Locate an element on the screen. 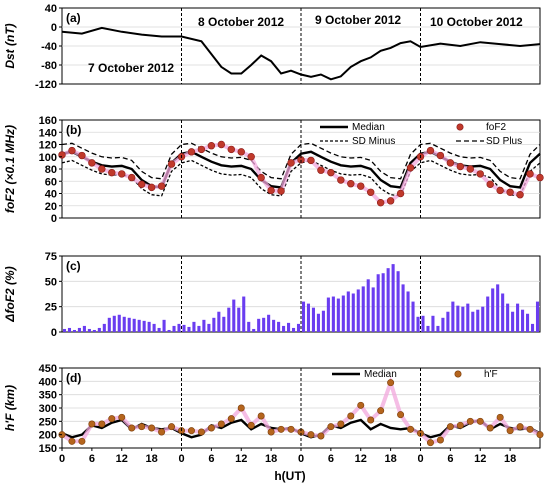 Image resolution: width=550 pixels, height=487 pixels. ytick-label-a: 40 is located at coordinates (51, 9).